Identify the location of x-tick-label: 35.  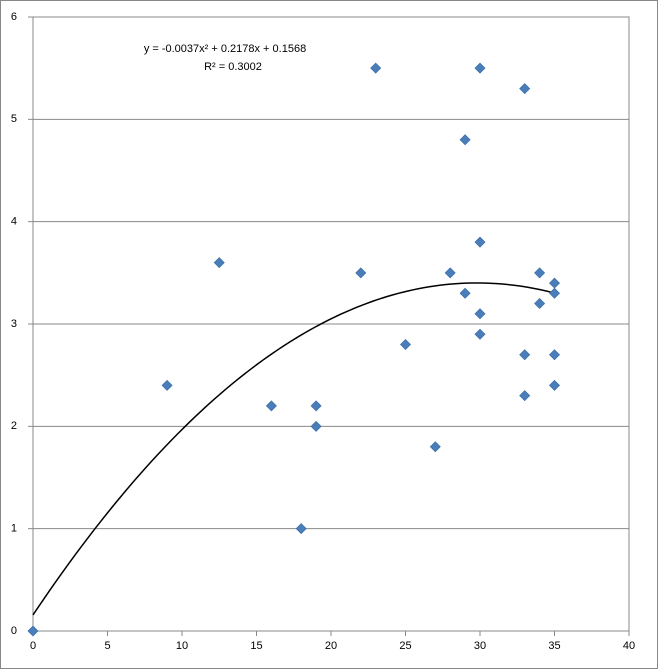
(554, 646).